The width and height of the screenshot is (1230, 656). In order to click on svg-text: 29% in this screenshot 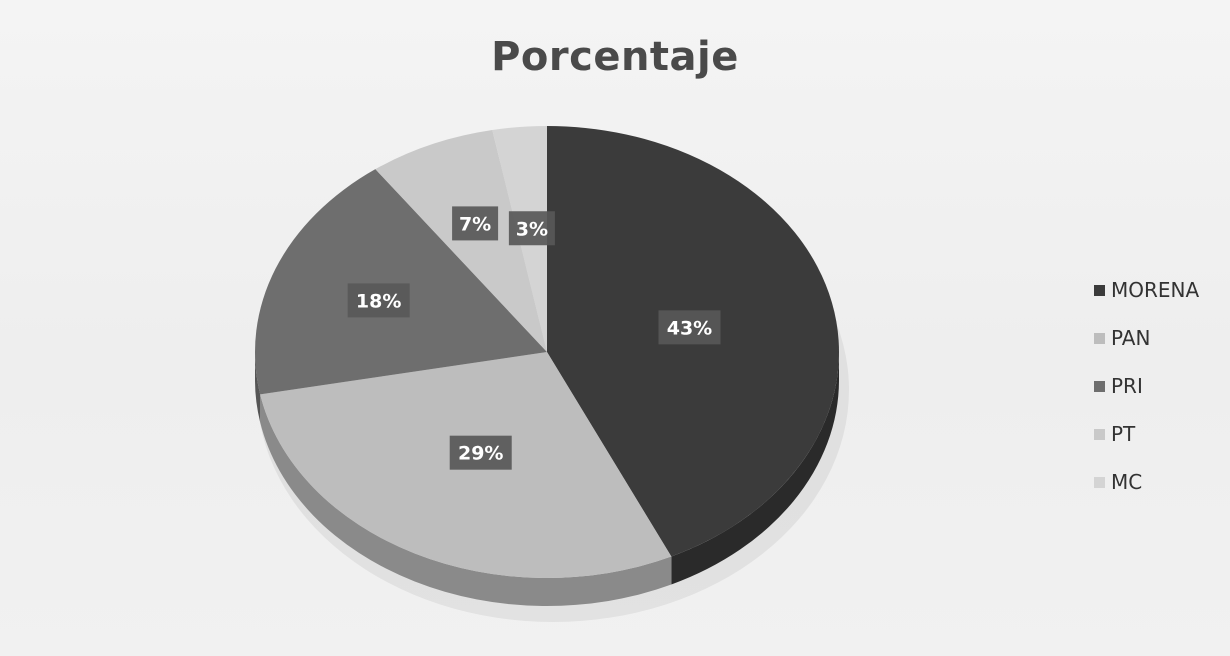, I will do `click(480, 454)`.